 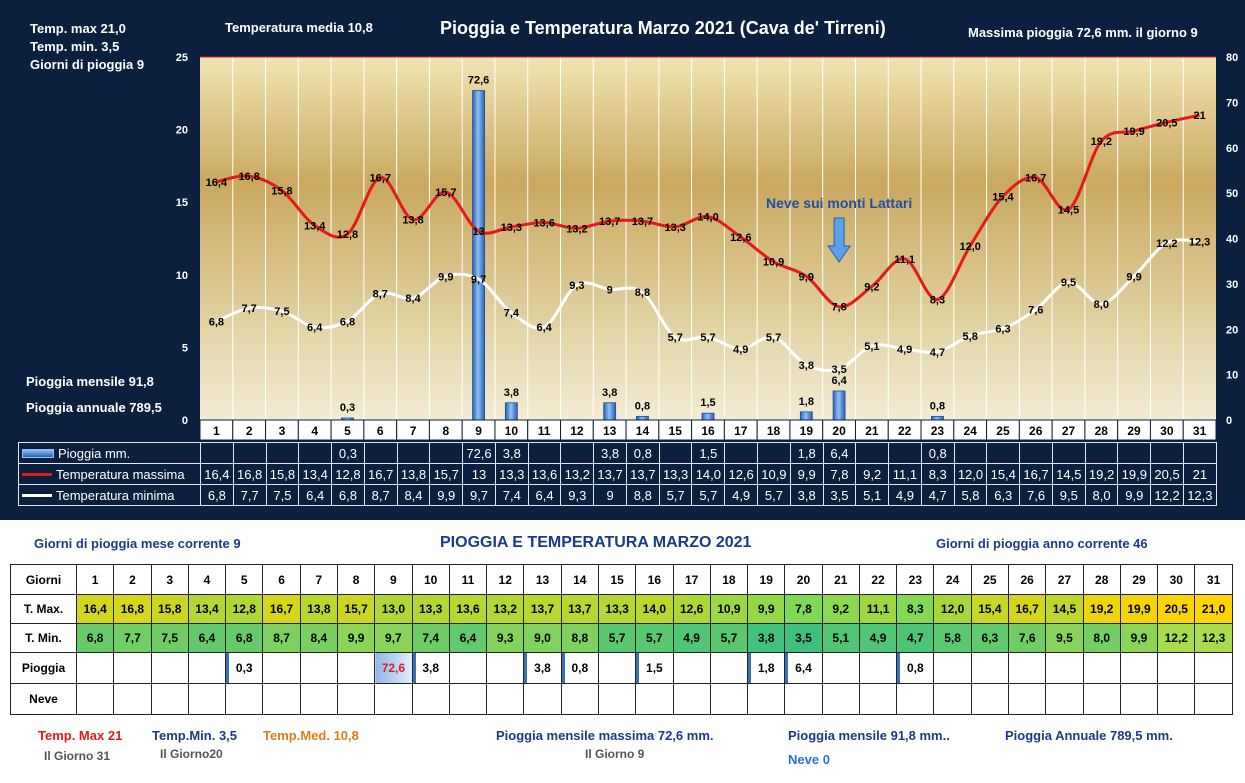 What do you see at coordinates (244, 609) in the screenshot?
I see `summary-cell: 12,8` at bounding box center [244, 609].